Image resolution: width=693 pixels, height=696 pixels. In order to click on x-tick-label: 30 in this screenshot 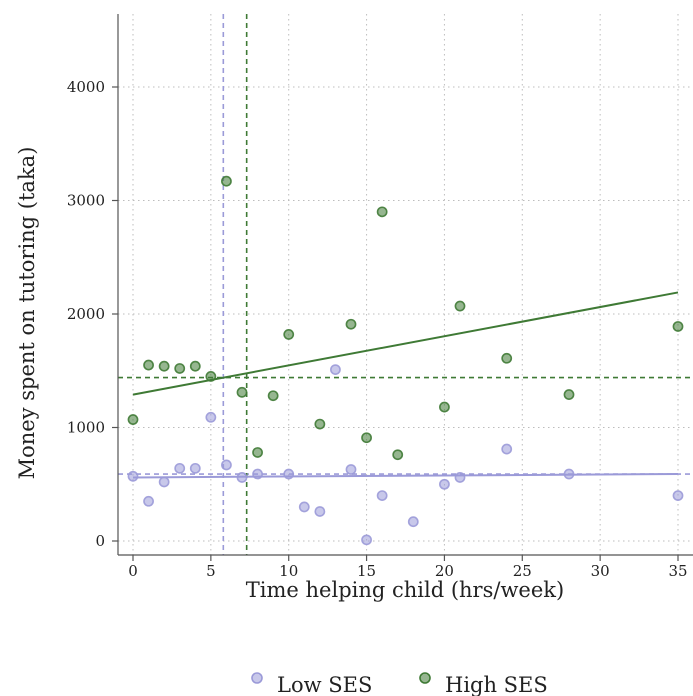, I will do `click(600, 571)`.